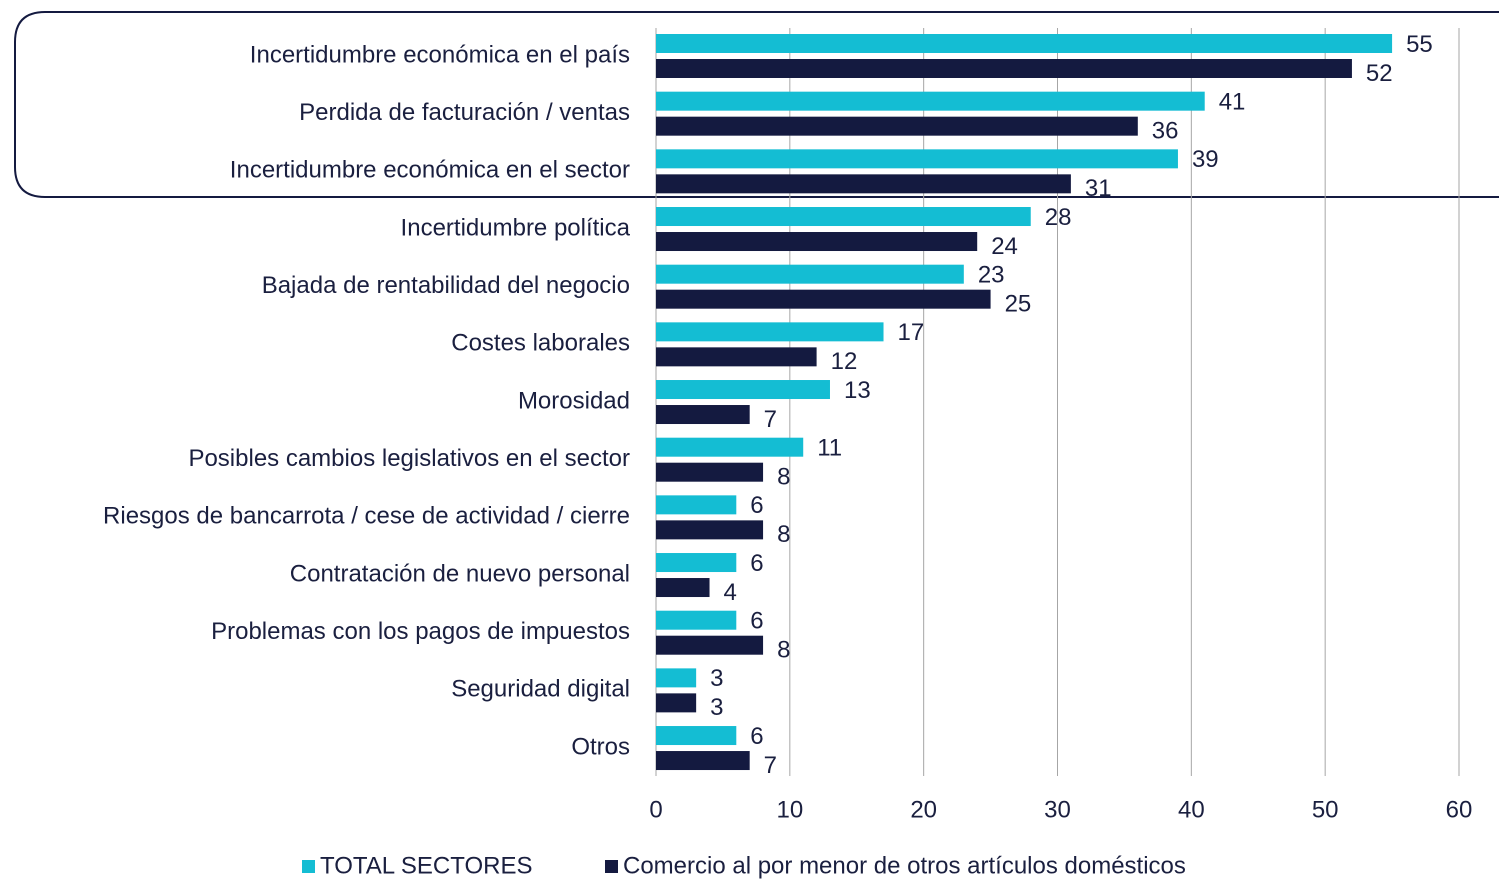 The image size is (1499, 881). Describe the element at coordinates (1098, 188) in the screenshot. I see `value-label: 31` at that location.